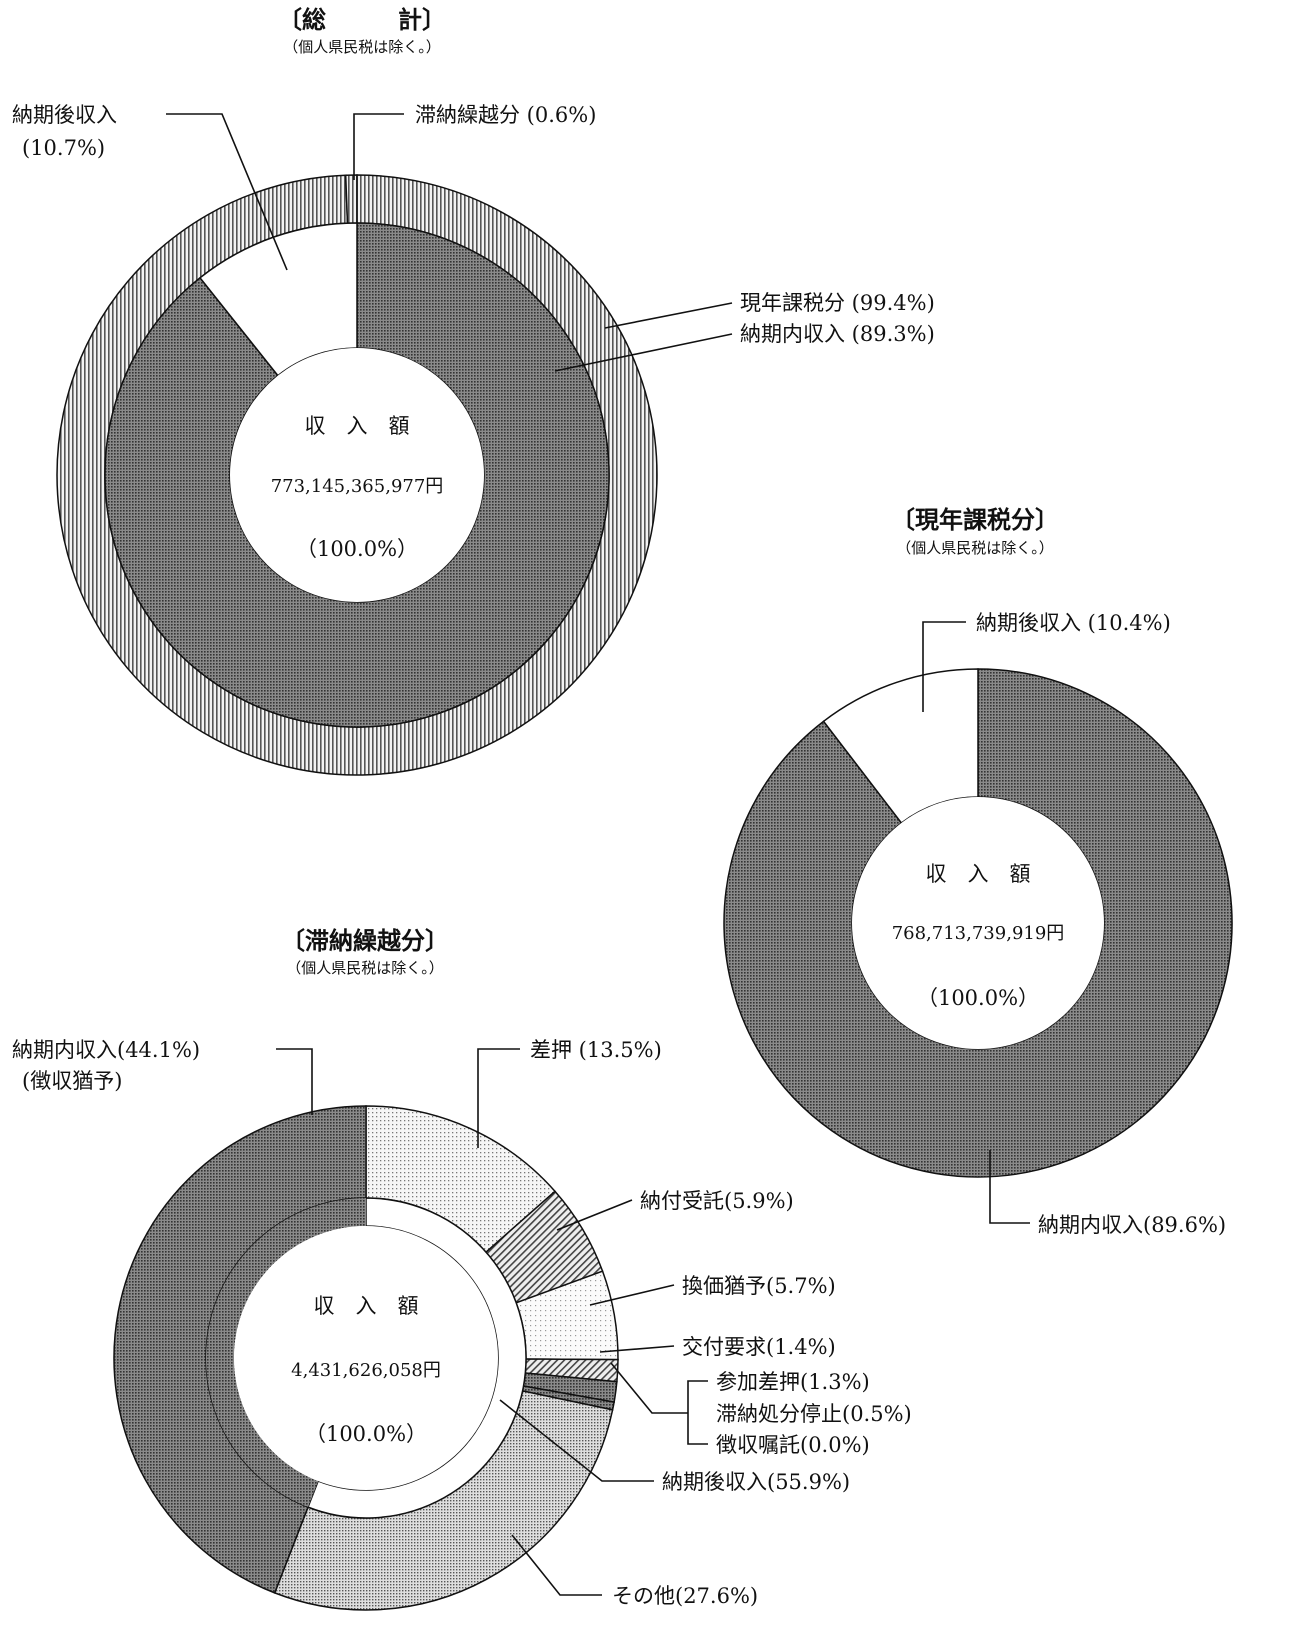  I want to click on leader-arrears-late-payment, so click(576, 1440).